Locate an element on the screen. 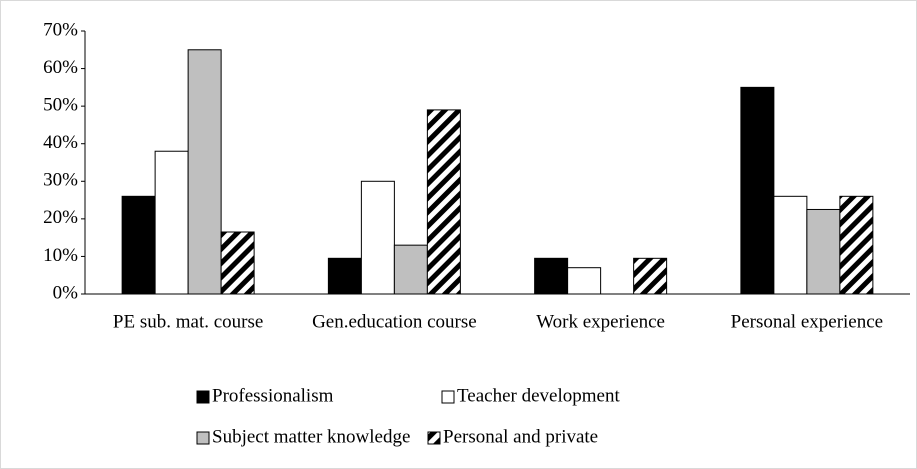  y-tick-label: 70% is located at coordinates (60, 29).